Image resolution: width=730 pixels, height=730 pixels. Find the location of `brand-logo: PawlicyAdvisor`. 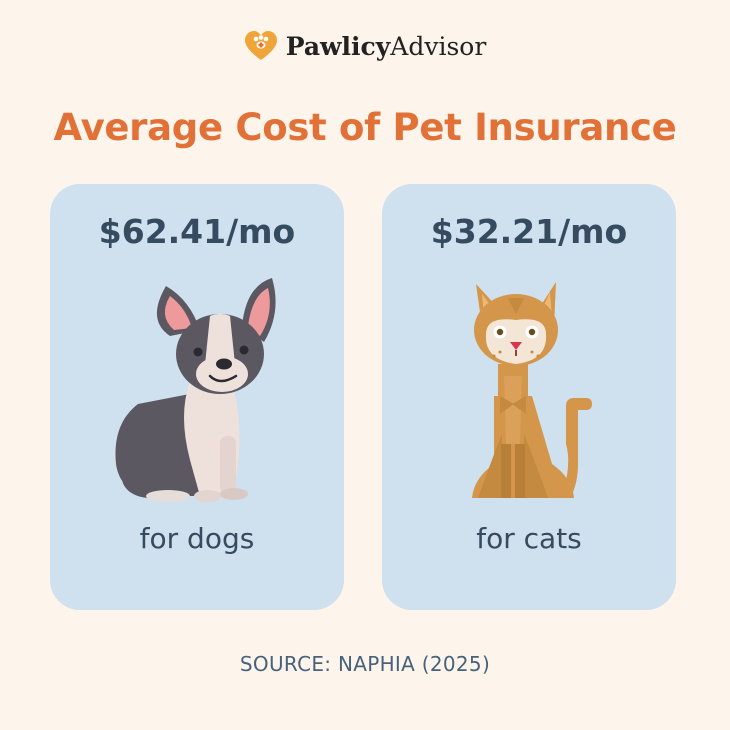

brand-logo: PawlicyAdvisor is located at coordinates (365, 46).